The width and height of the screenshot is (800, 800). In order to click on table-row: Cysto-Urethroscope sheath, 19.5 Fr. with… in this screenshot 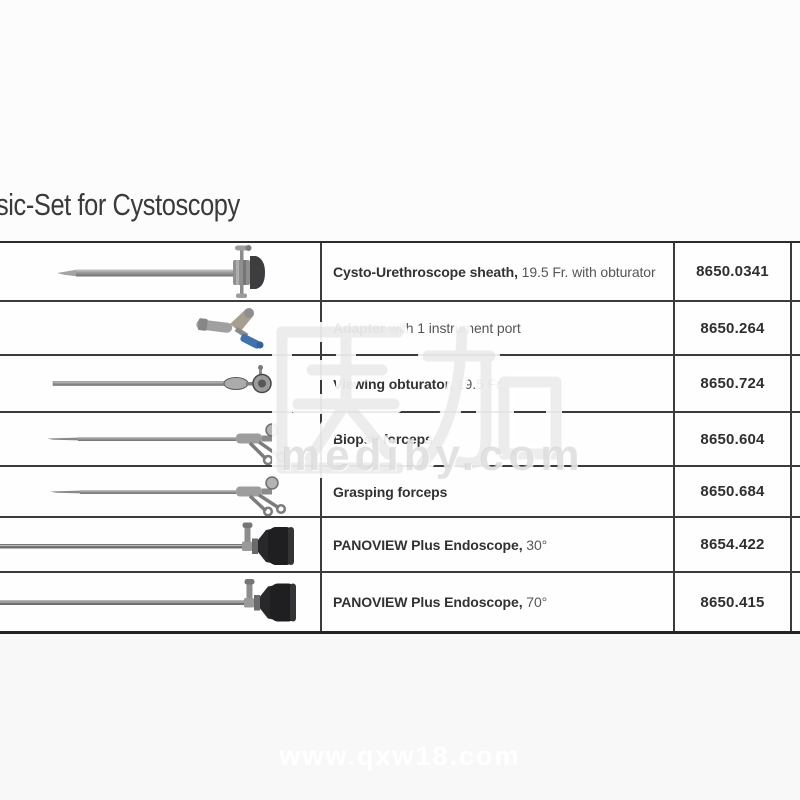, I will do `click(400, 272)`.